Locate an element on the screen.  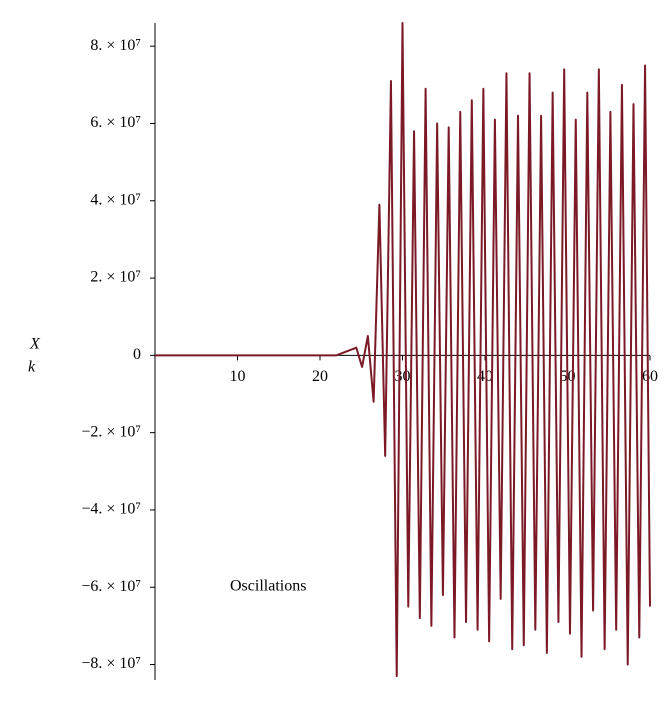
y-tick-label: −4. × 10⁷ is located at coordinates (111, 509).